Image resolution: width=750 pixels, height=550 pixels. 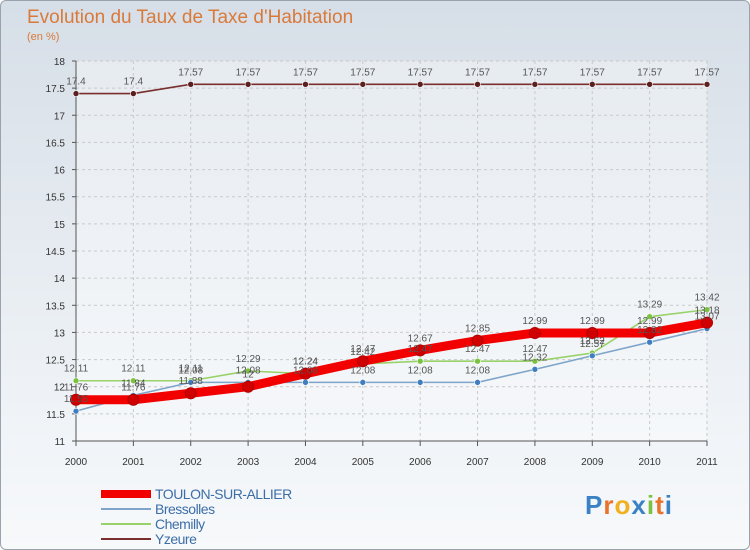 I want to click on x-tick-label: 2008, so click(x=535, y=462).